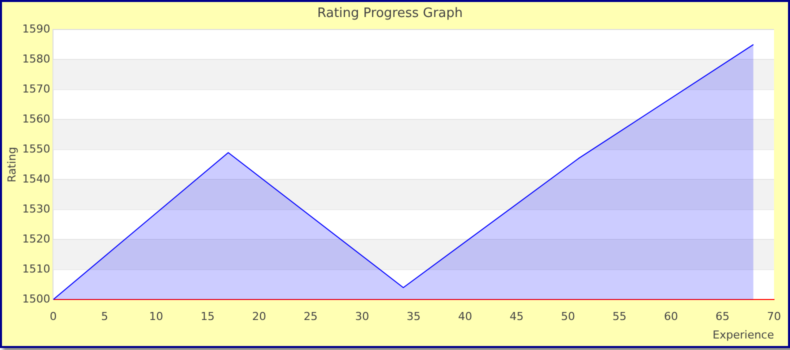 Image resolution: width=790 pixels, height=350 pixels. Describe the element at coordinates (53, 317) in the screenshot. I see `x-tick-label: 0` at that location.